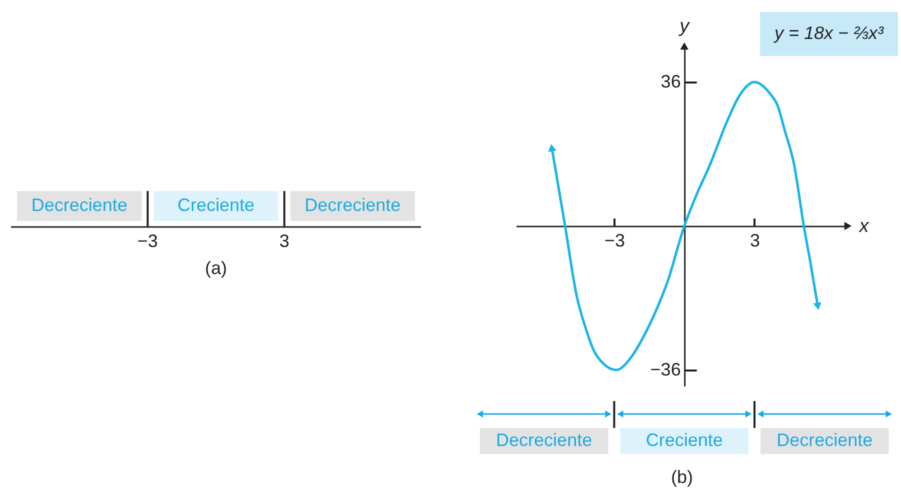 This screenshot has width=901, height=491. I want to click on y-axis-title: y, so click(684, 26).